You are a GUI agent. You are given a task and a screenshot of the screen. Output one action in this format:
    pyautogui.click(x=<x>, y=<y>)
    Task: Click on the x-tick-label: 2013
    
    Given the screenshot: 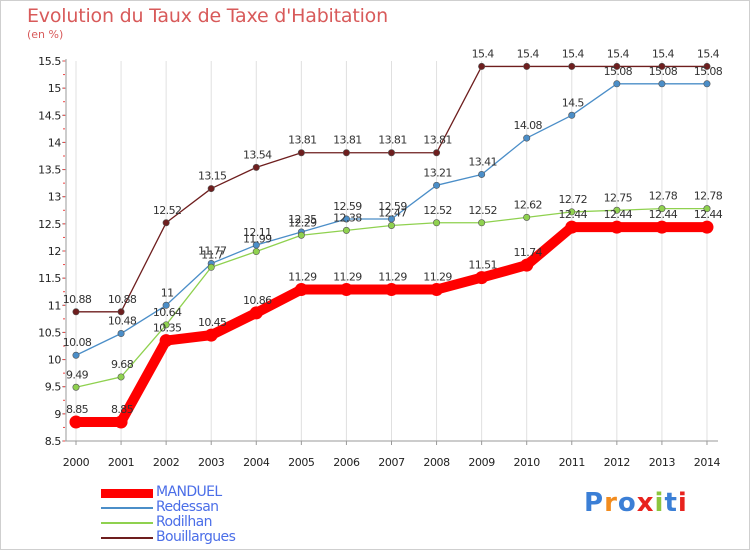 What is the action you would take?
    pyautogui.click(x=662, y=462)
    